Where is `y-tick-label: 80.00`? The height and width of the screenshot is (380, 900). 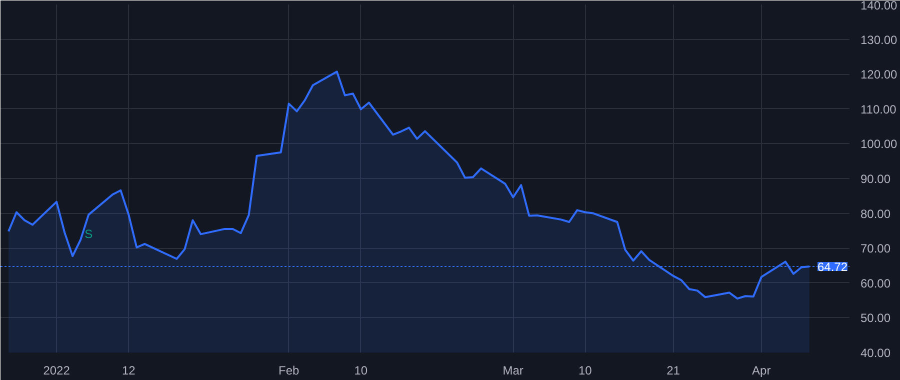 y-tick-label: 80.00 is located at coordinates (875, 213).